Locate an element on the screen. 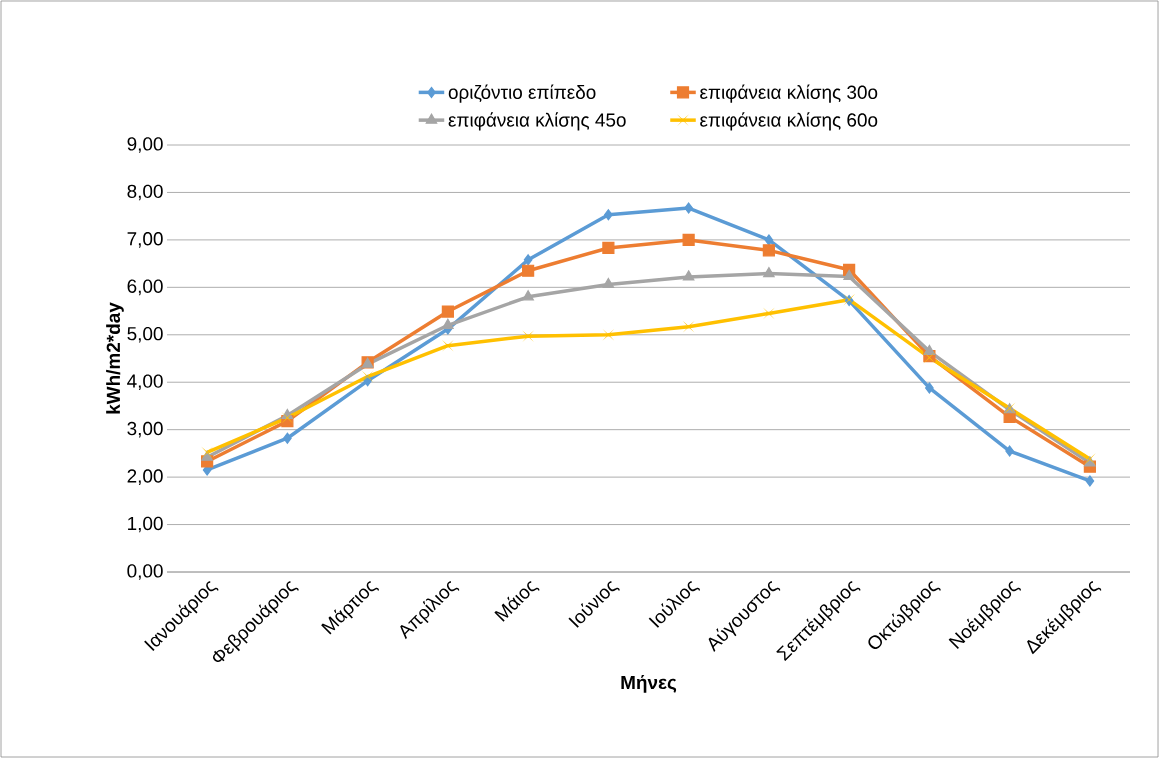  y-tick-label: 1,00 is located at coordinates (145, 524).